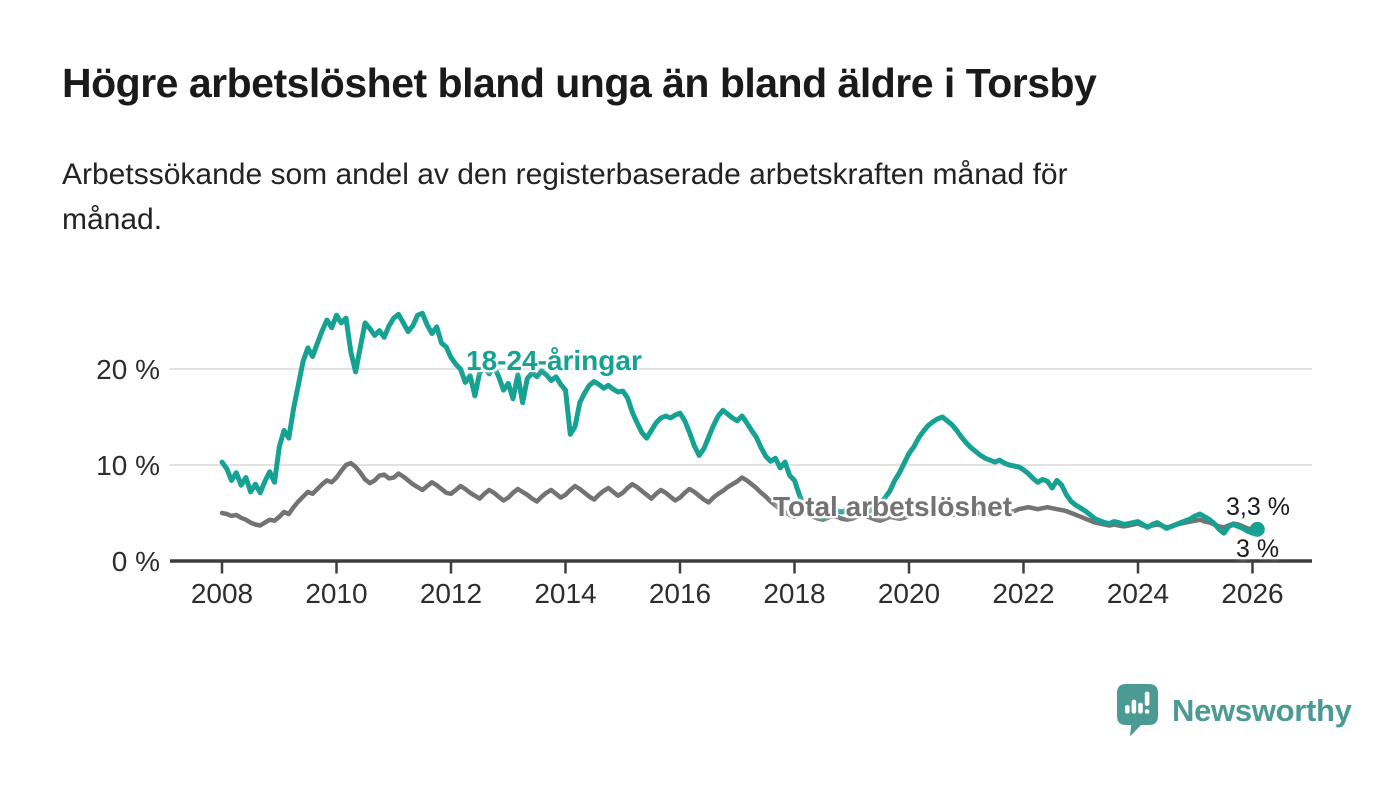 This screenshot has width=1400, height=794. I want to click on x-axis-label: 2012, so click(451, 593).